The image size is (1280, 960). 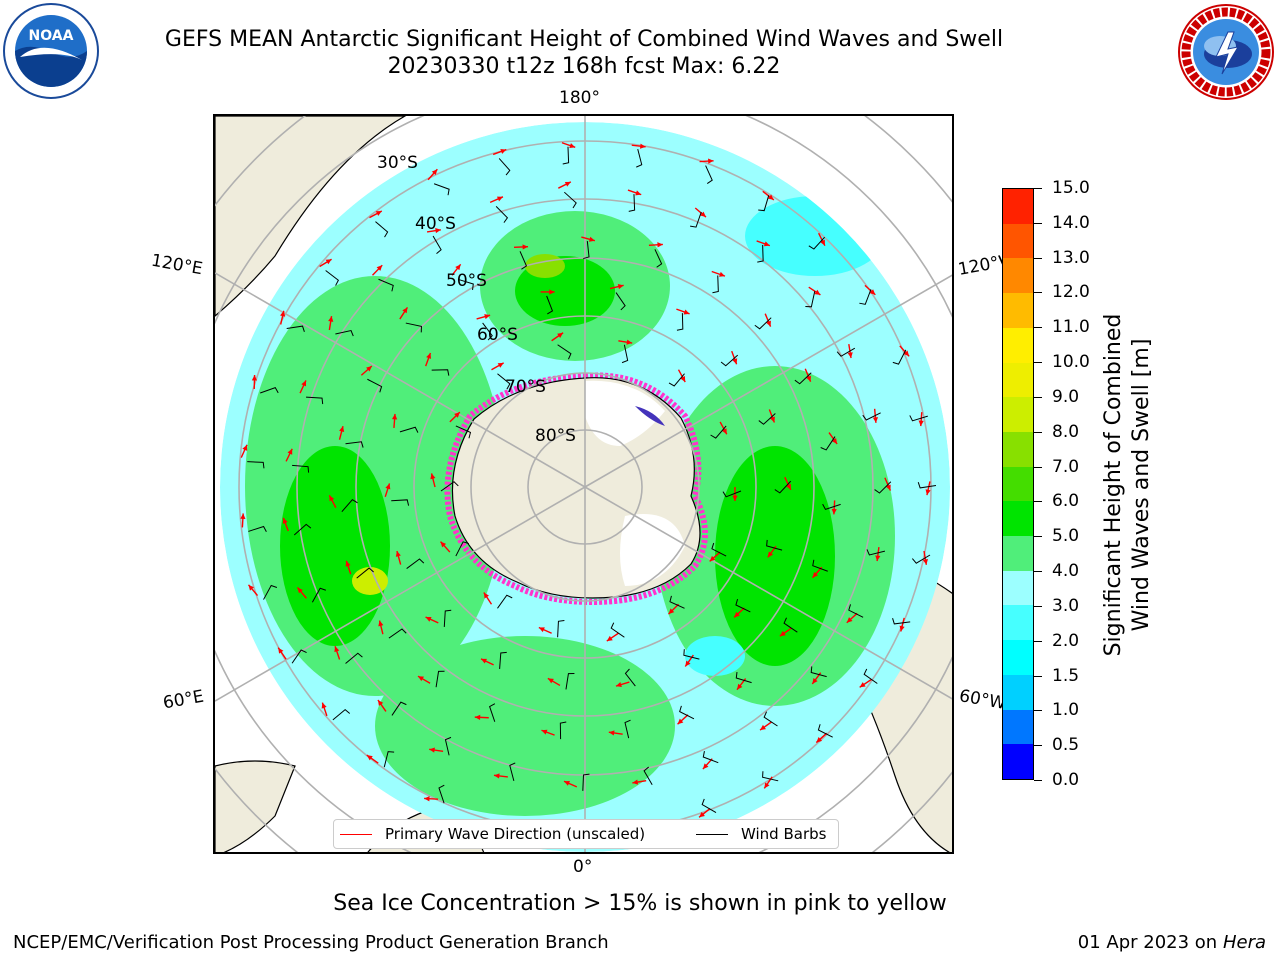 I want to click on legend-label-wave: Primary Wave Direction (unscaled), so click(x=515, y=834).